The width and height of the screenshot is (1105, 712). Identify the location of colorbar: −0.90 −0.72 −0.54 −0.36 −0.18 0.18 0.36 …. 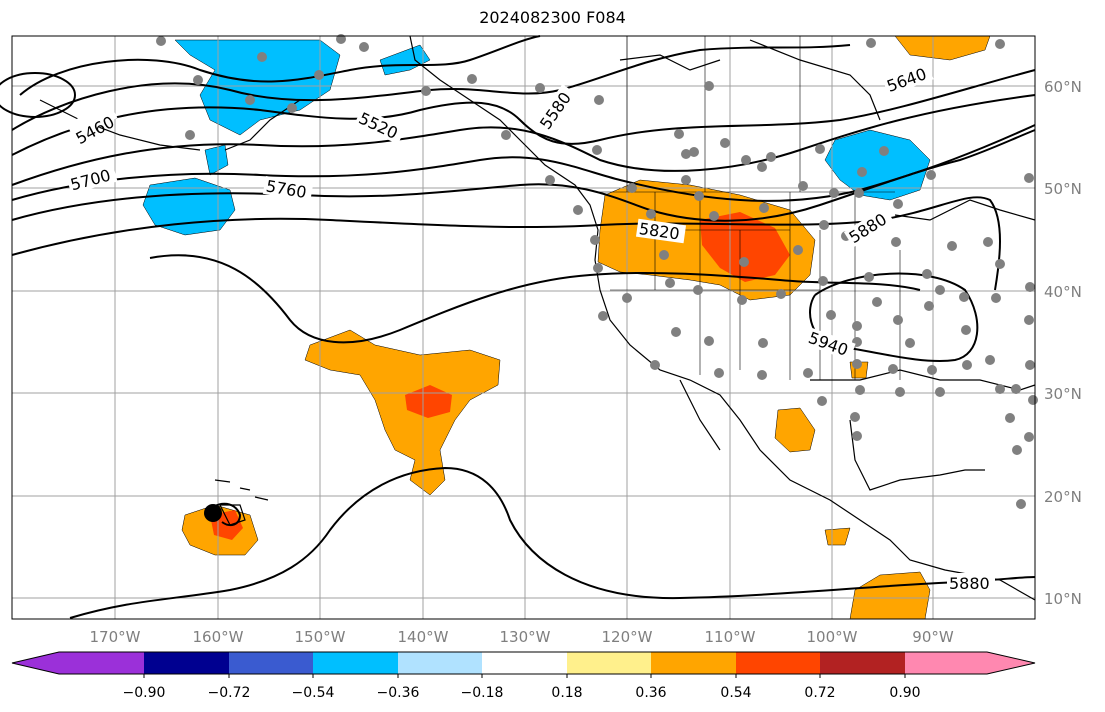
(523, 676).